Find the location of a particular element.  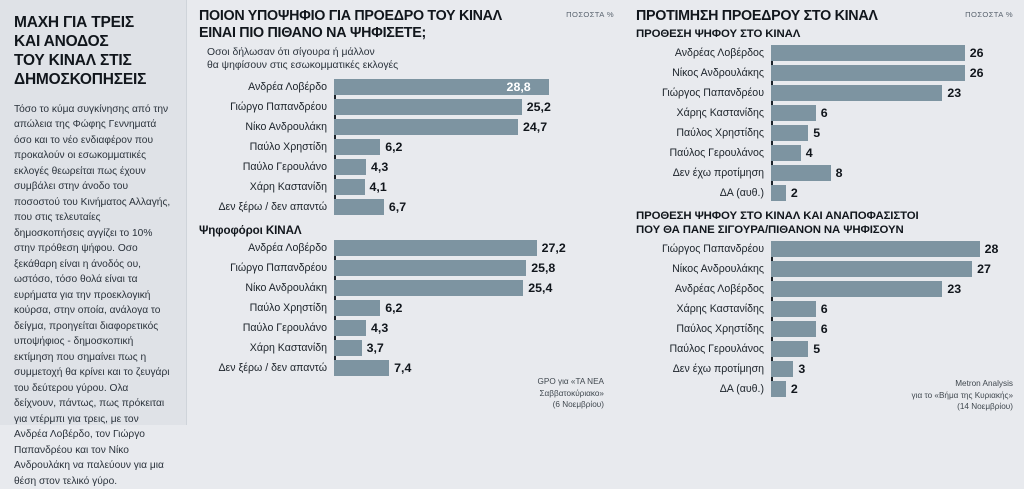

chart-row-label: Ανδρέα Λοβέρδο is located at coordinates (287, 87).